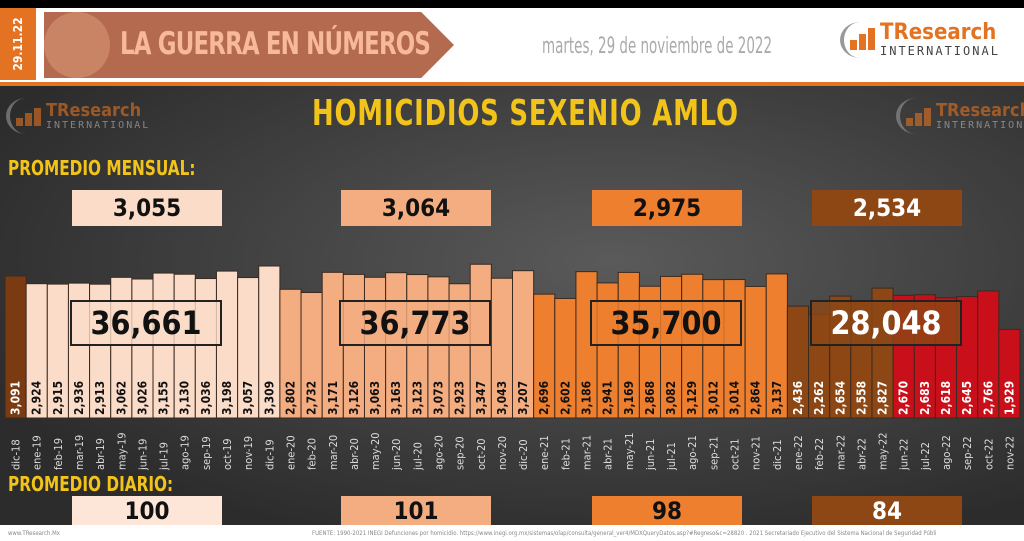  Describe the element at coordinates (102, 168) in the screenshot. I see `monthly-avg-heading: PROMEDIO MENSUAL:` at that location.